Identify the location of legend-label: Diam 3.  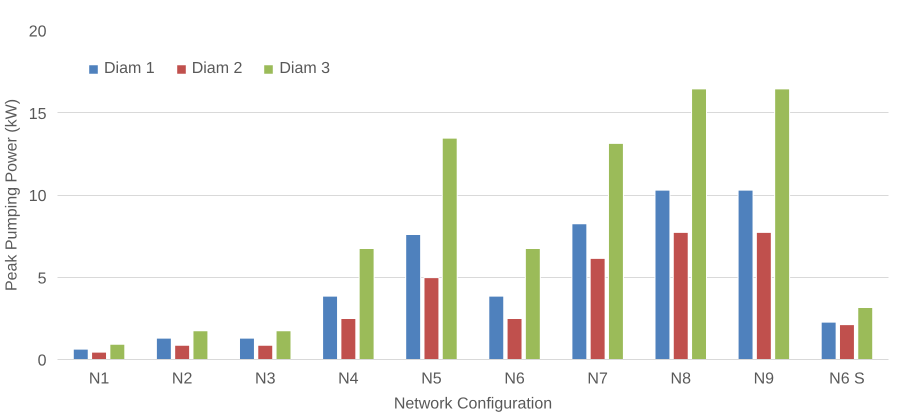
(304, 69).